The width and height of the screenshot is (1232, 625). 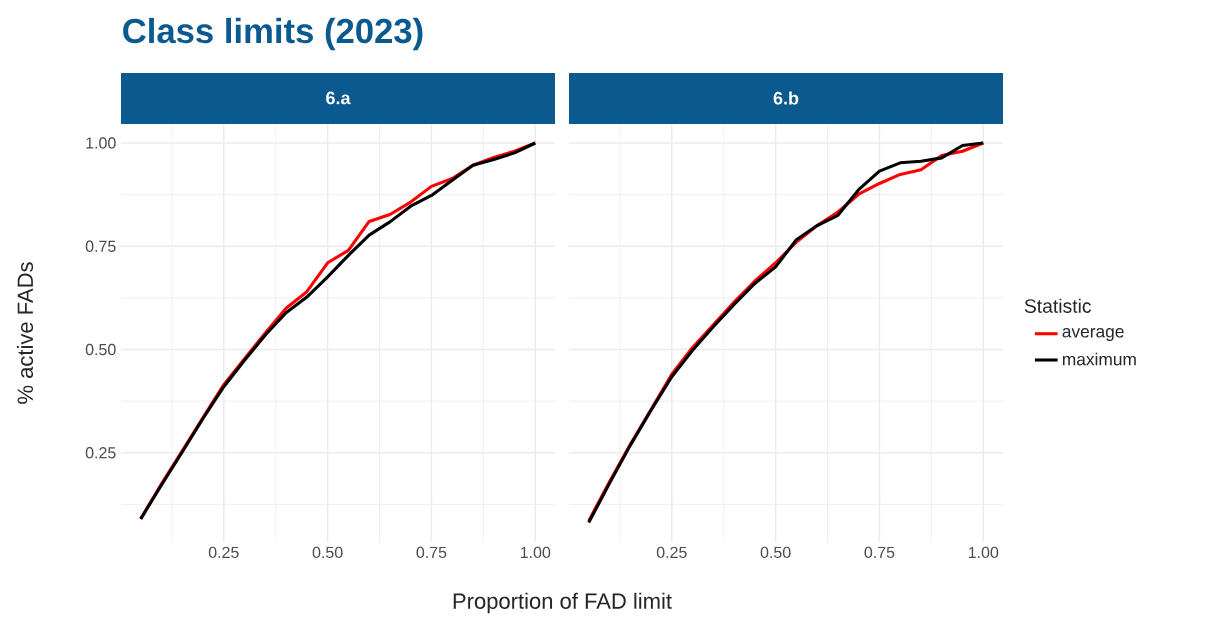 I want to click on legend-label: maximum, so click(x=1099, y=359).